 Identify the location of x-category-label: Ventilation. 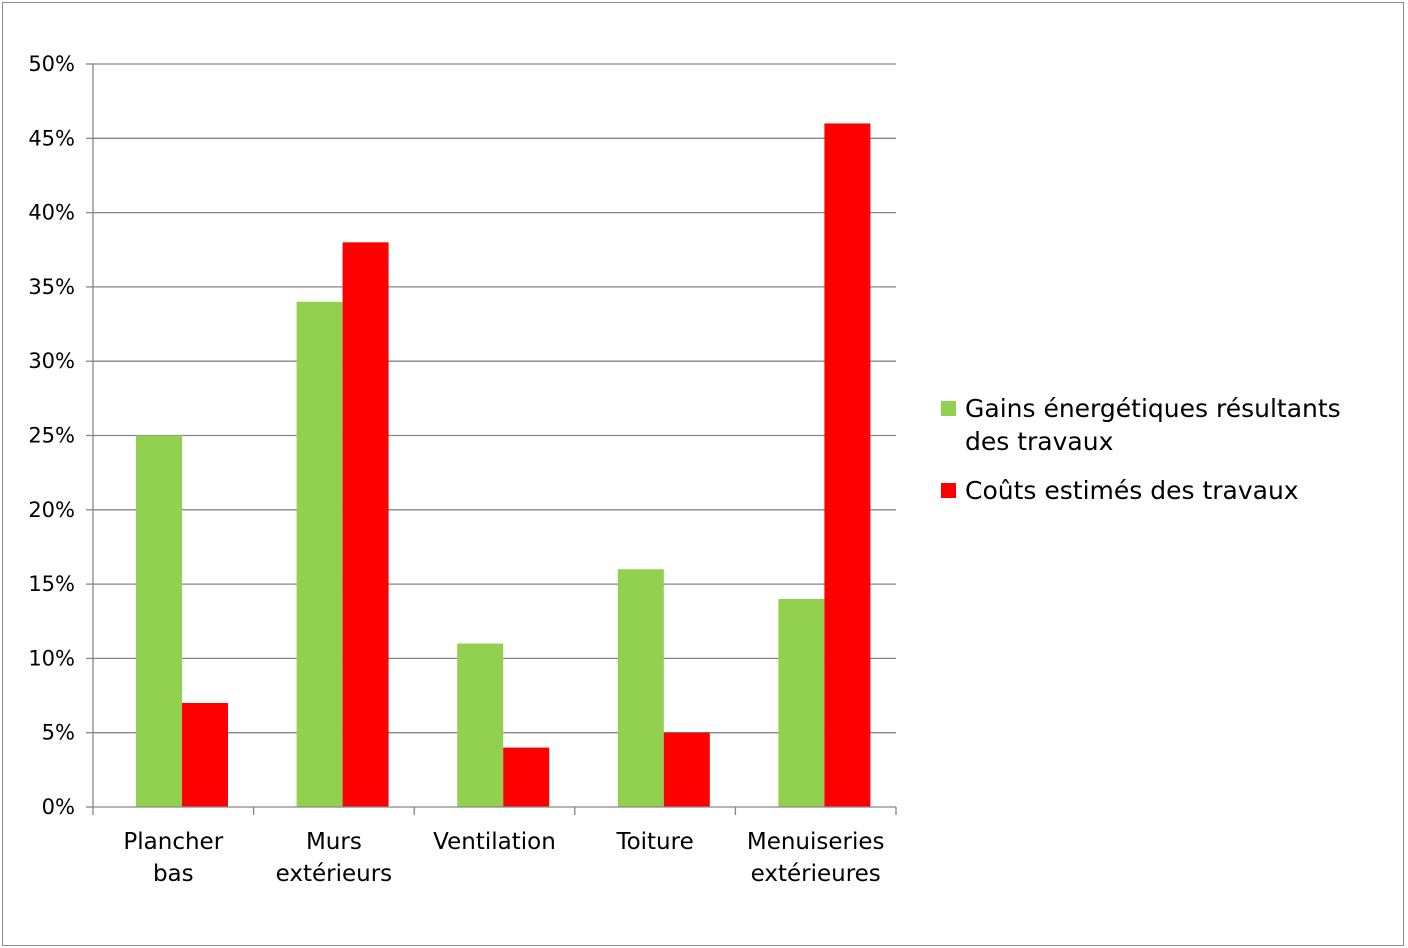
(494, 842).